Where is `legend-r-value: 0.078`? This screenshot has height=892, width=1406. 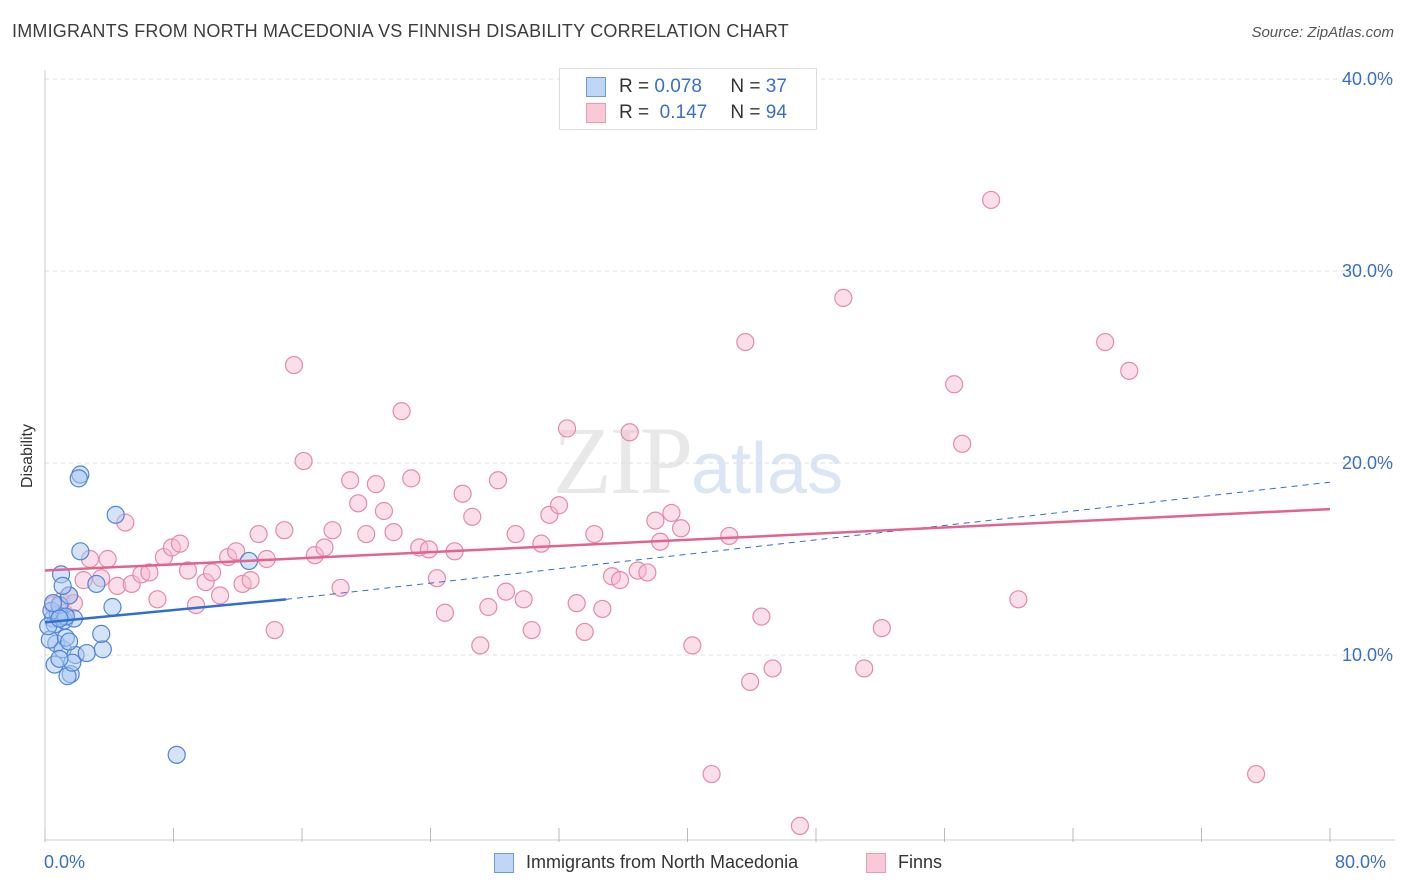 legend-r-value: 0.078 is located at coordinates (678, 86).